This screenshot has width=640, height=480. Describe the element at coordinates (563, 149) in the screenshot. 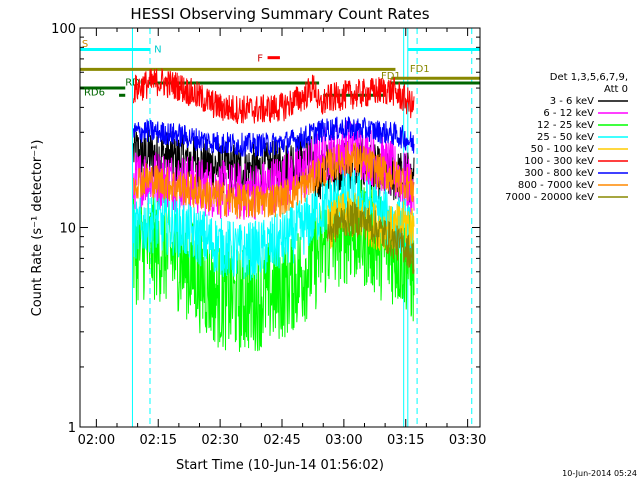

I see `legend-label: 50 - 100 keV` at that location.